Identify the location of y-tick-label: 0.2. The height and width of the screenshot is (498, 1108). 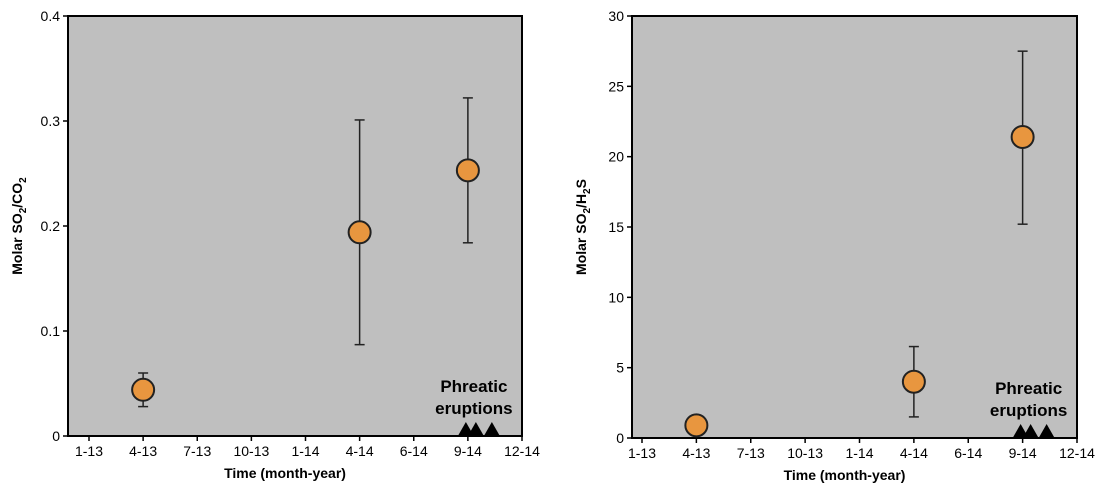
(51, 226).